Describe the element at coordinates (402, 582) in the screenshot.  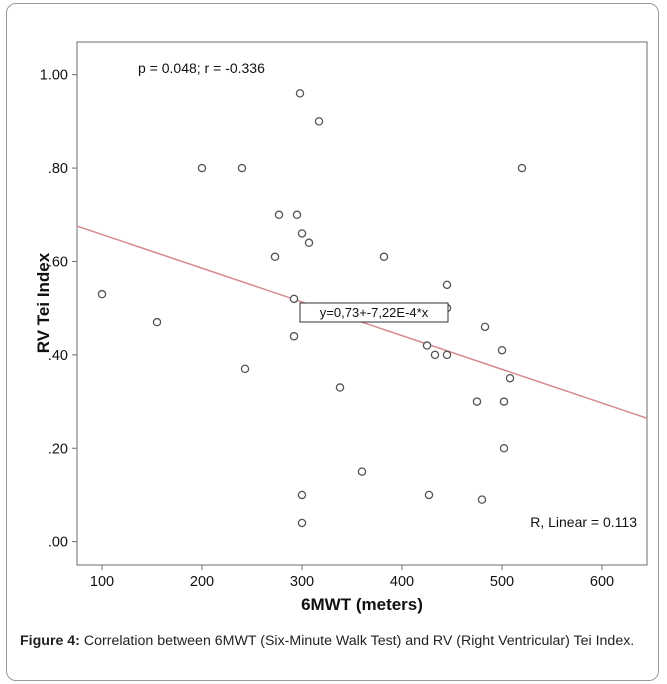
I see `x-tick-label: 400` at that location.